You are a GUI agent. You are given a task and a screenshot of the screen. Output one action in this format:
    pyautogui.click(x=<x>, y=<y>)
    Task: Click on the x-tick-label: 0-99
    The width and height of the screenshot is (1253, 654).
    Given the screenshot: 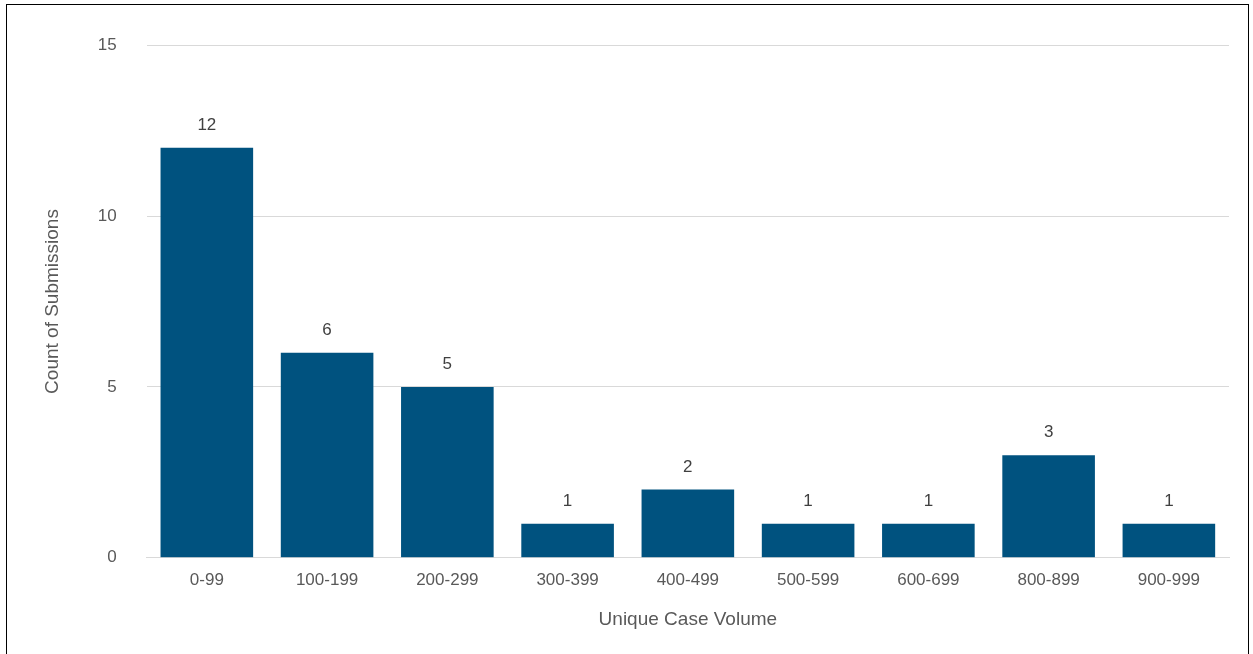 What is the action you would take?
    pyautogui.click(x=206, y=579)
    